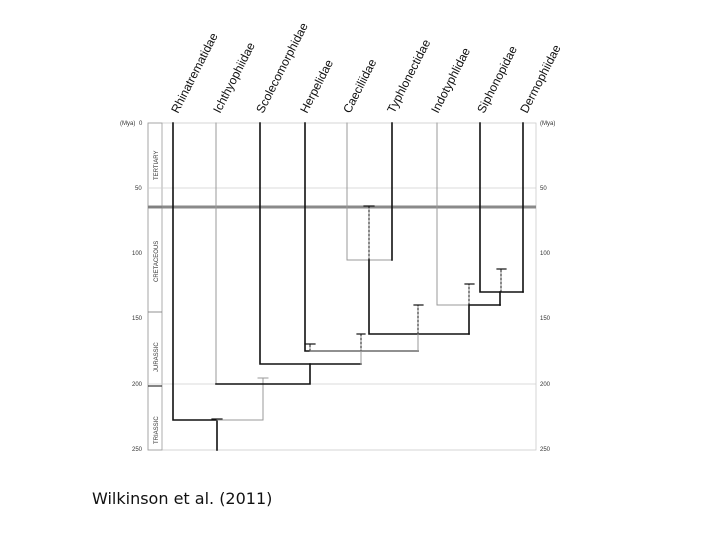  Describe the element at coordinates (316, 86) in the screenshot. I see `taxon-label-herpelidae: Herpelidae` at that location.